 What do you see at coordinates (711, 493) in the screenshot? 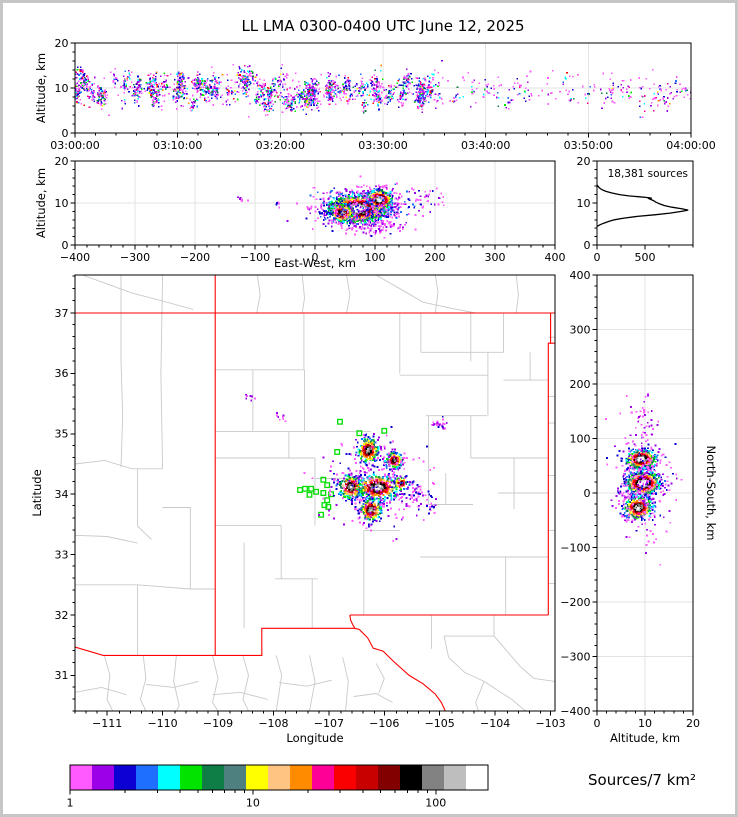
I see `ns-panel-ylabel: North-South, km` at bounding box center [711, 493].